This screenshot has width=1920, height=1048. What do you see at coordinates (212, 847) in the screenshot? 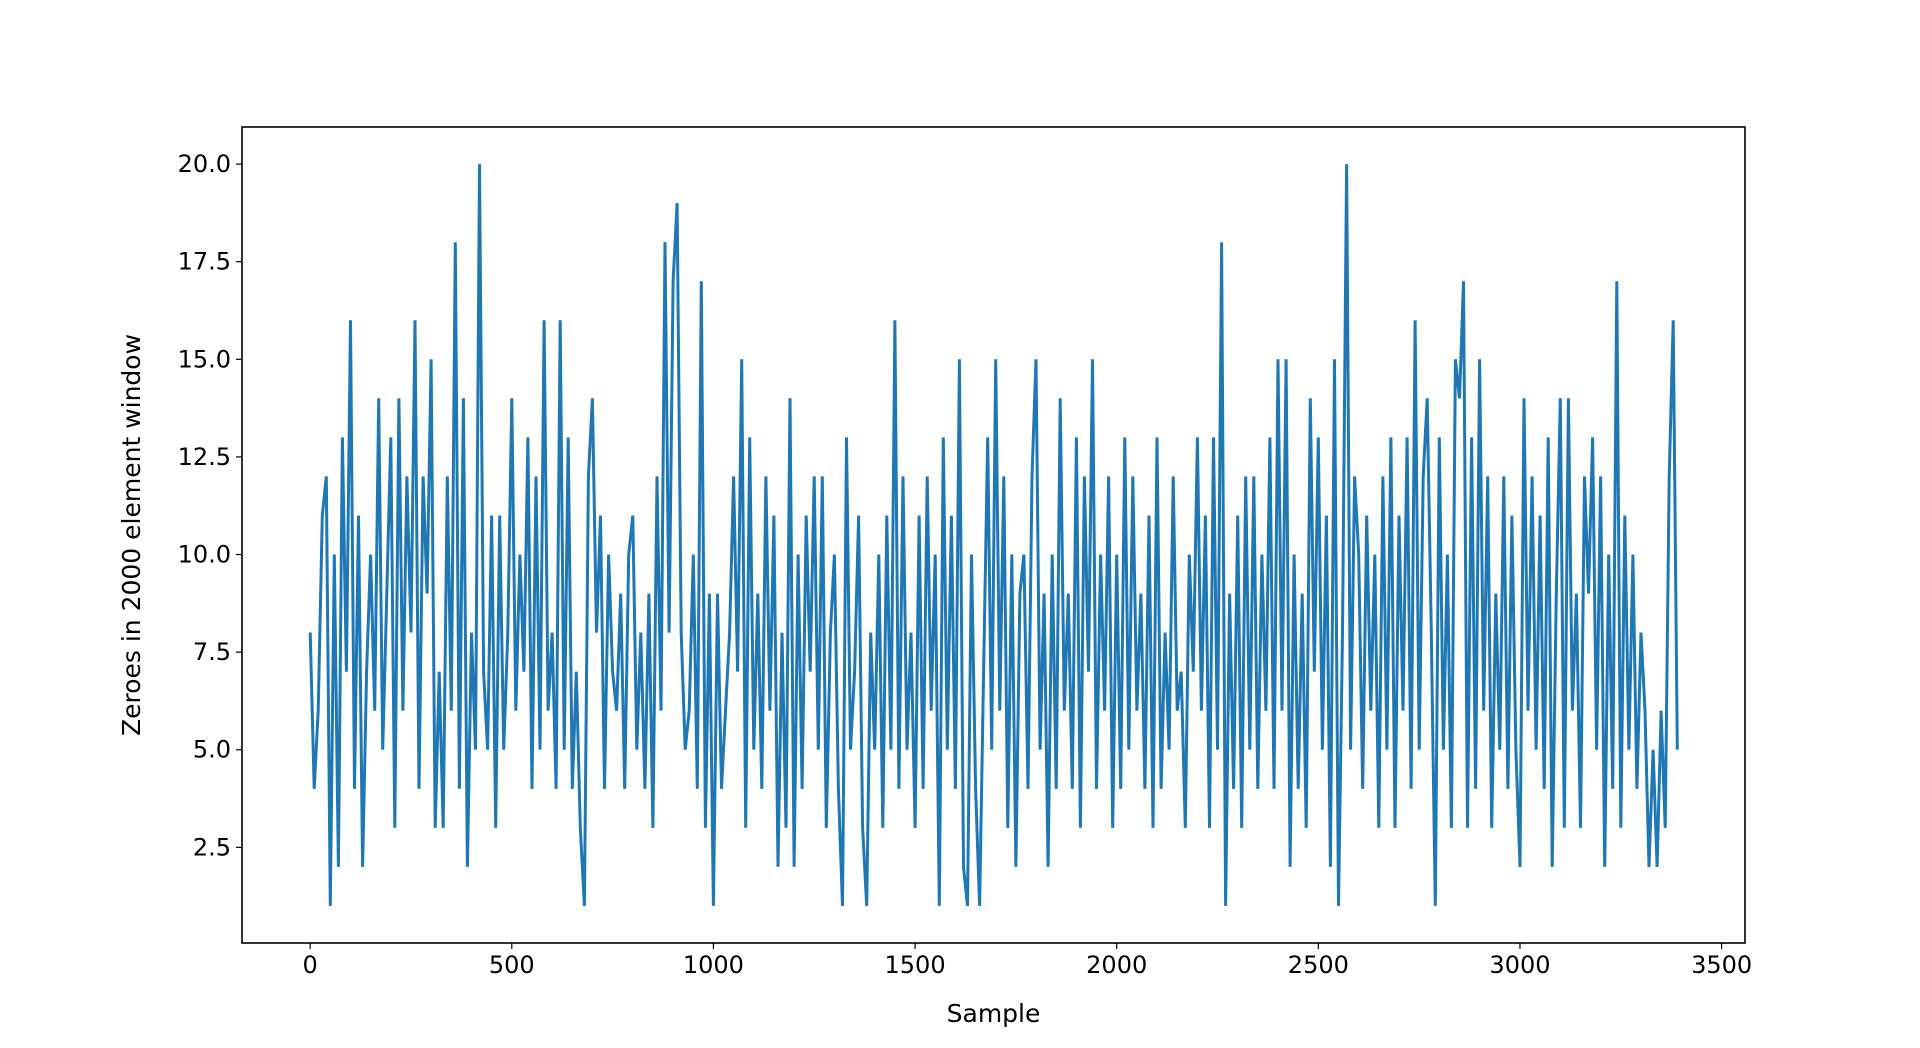
I see `y-tick-label: 2.5` at bounding box center [212, 847].